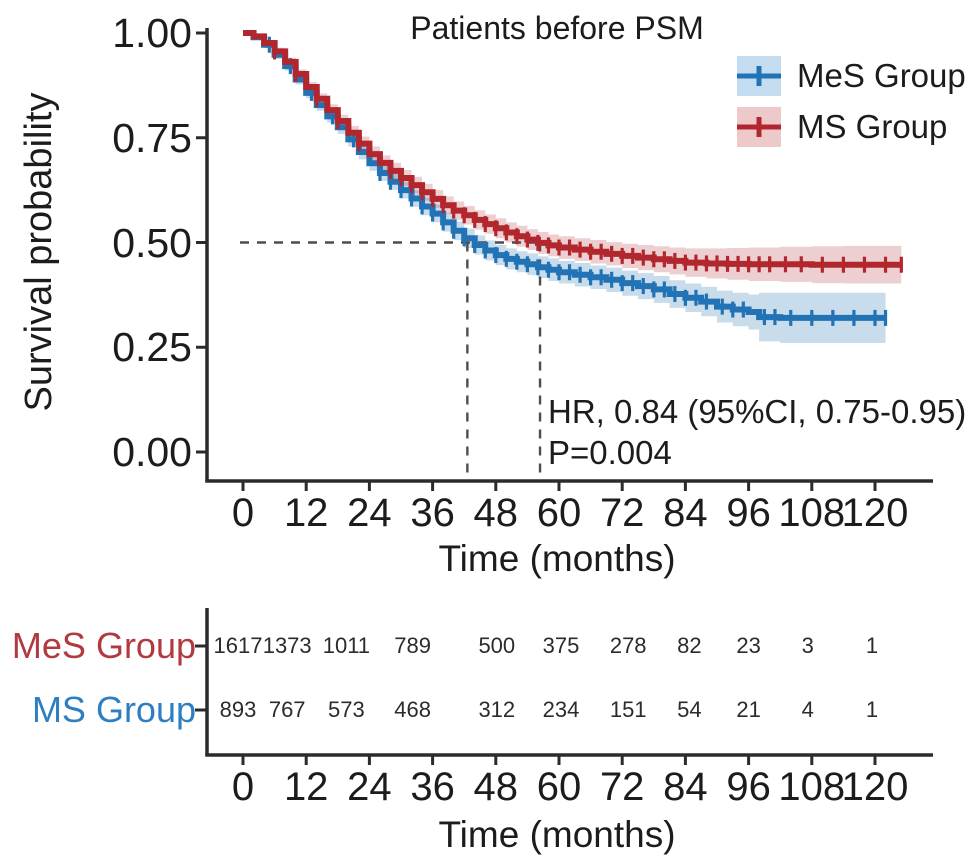 This screenshot has height=865, width=969. Describe the element at coordinates (622, 787) in the screenshot. I see `risk-table-x-tick-label: 72` at that location.